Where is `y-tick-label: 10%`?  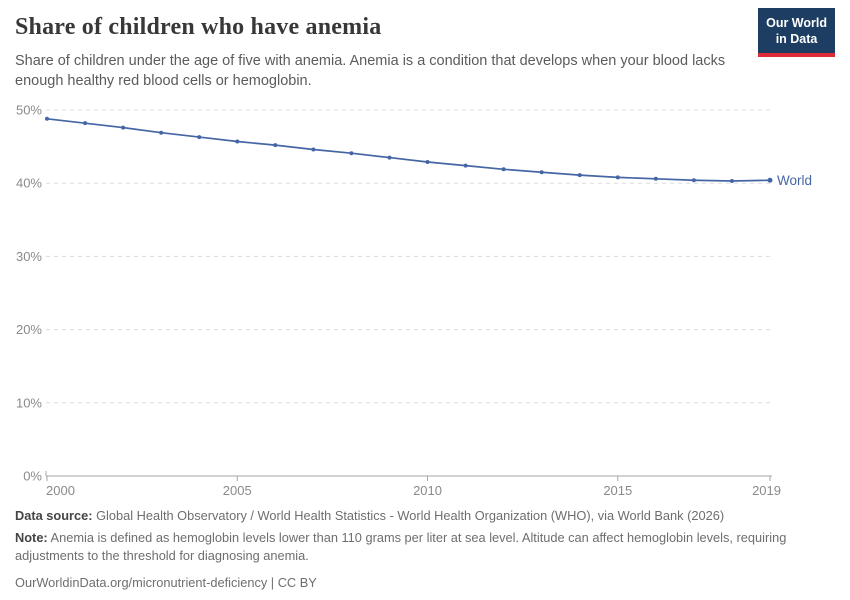
y-tick-label: 10% is located at coordinates (29, 402).